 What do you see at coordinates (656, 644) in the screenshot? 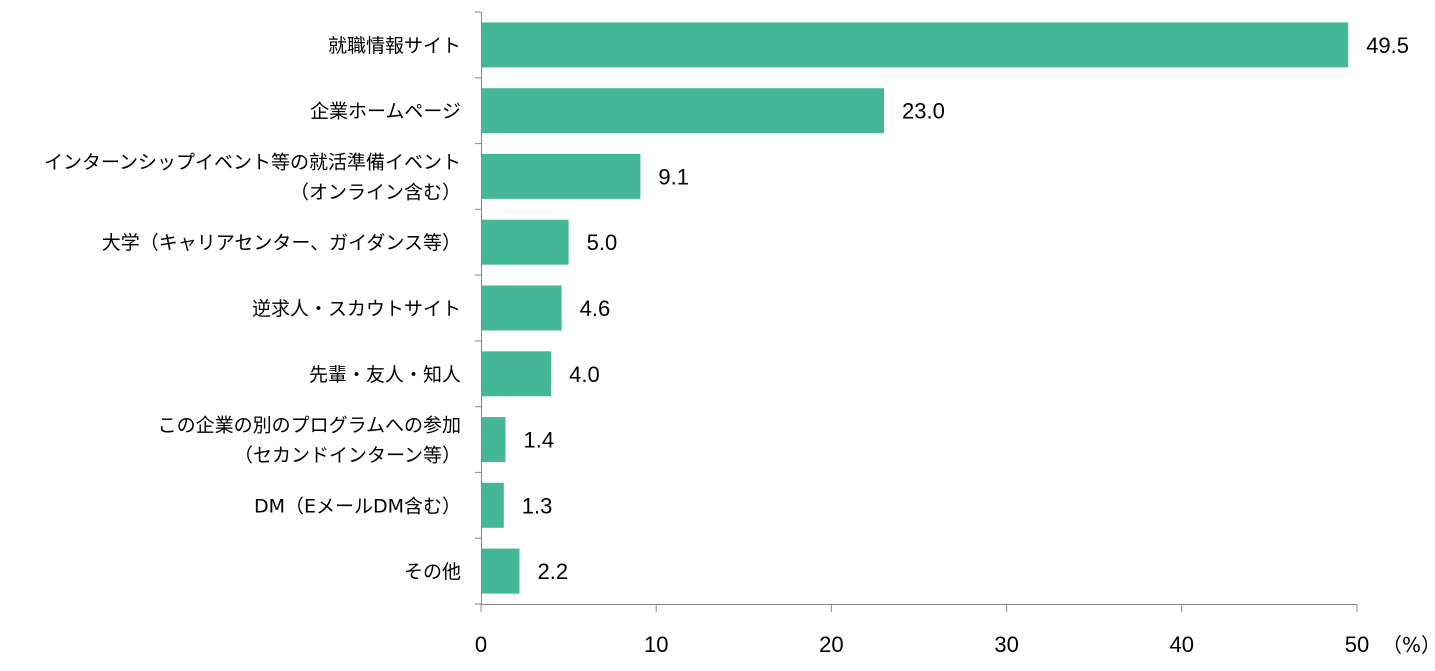
I see `x-tick-label: 10` at bounding box center [656, 644].